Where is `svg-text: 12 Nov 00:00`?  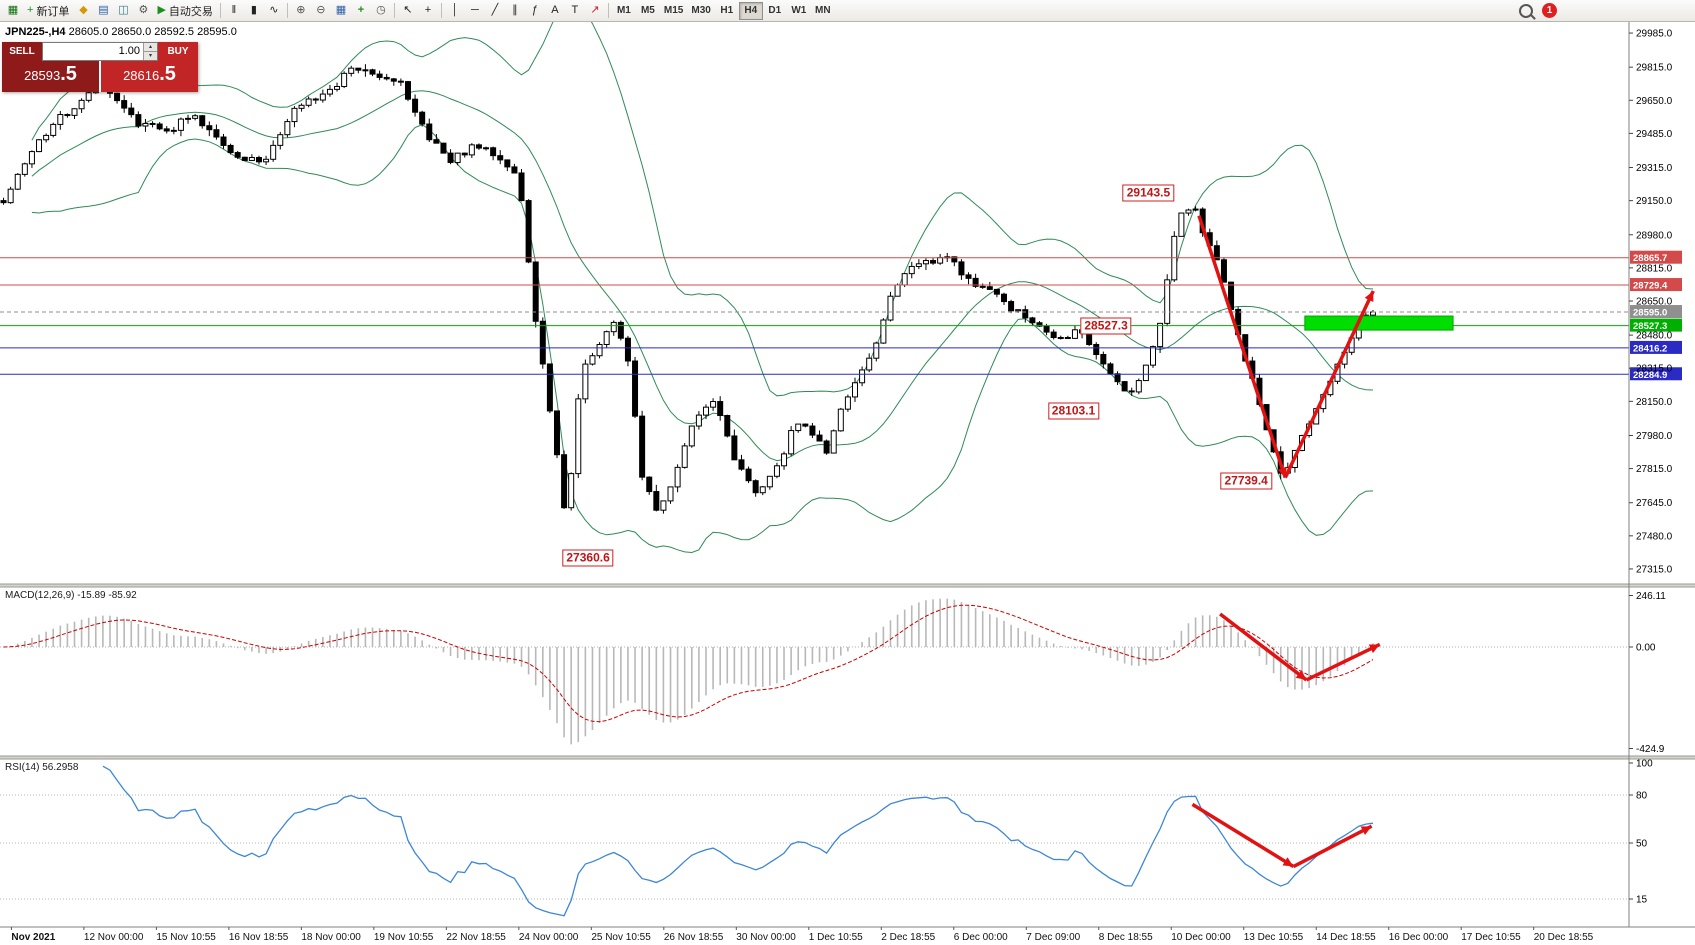
svg-text: 12 Nov 00:00 is located at coordinates (114, 937).